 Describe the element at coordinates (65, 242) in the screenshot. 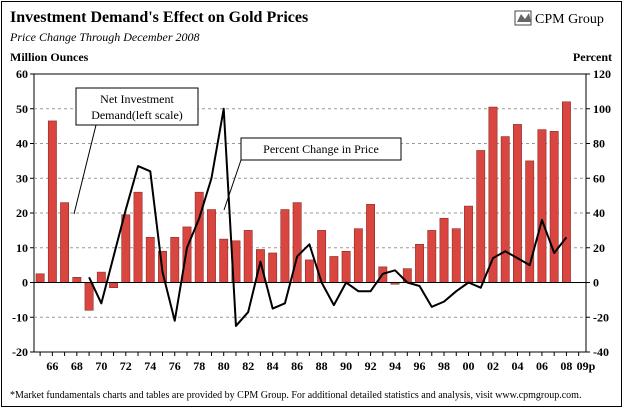

I see `bar-1967` at that location.